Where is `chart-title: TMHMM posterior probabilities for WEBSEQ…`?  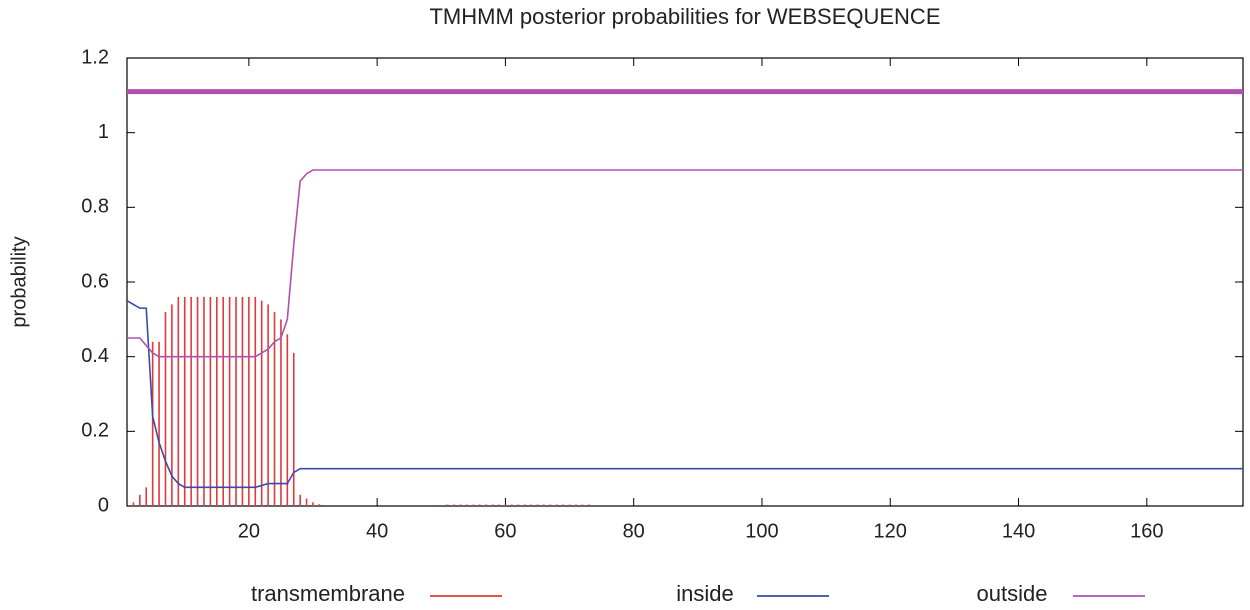 chart-title: TMHMM posterior probabilities for WEBSEQ… is located at coordinates (684, 16).